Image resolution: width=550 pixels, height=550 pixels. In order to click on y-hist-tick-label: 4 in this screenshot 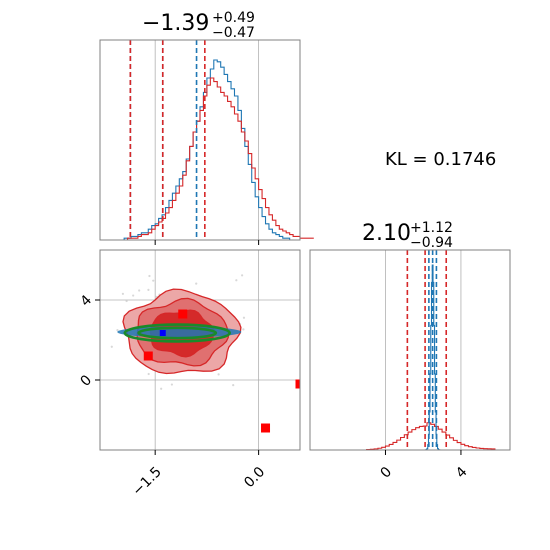, I will do `click(462, 473)`.